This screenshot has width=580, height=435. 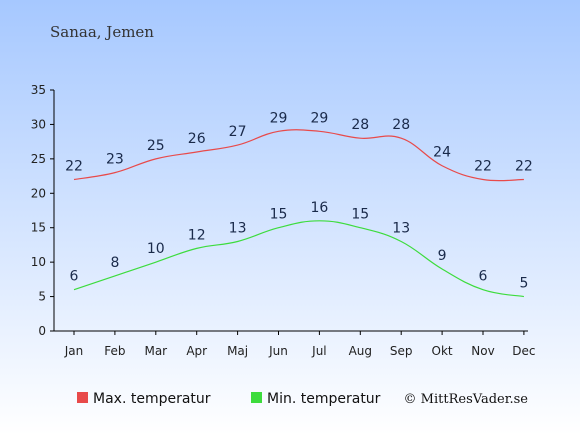 I want to click on x-tick-label: Dec, so click(x=523, y=351).